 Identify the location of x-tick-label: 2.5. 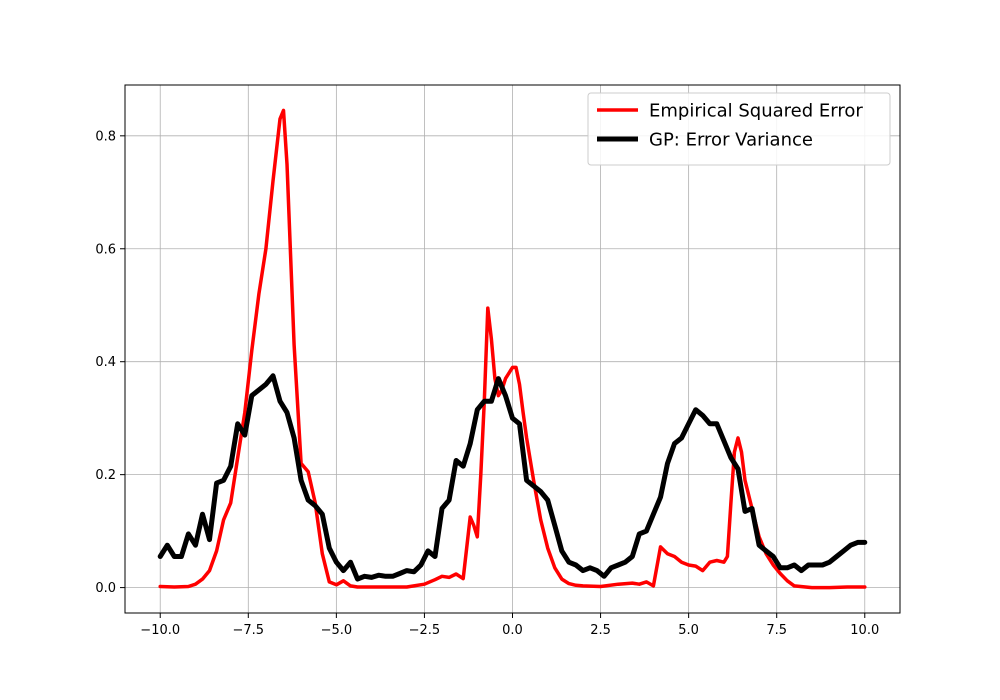
(600, 630).